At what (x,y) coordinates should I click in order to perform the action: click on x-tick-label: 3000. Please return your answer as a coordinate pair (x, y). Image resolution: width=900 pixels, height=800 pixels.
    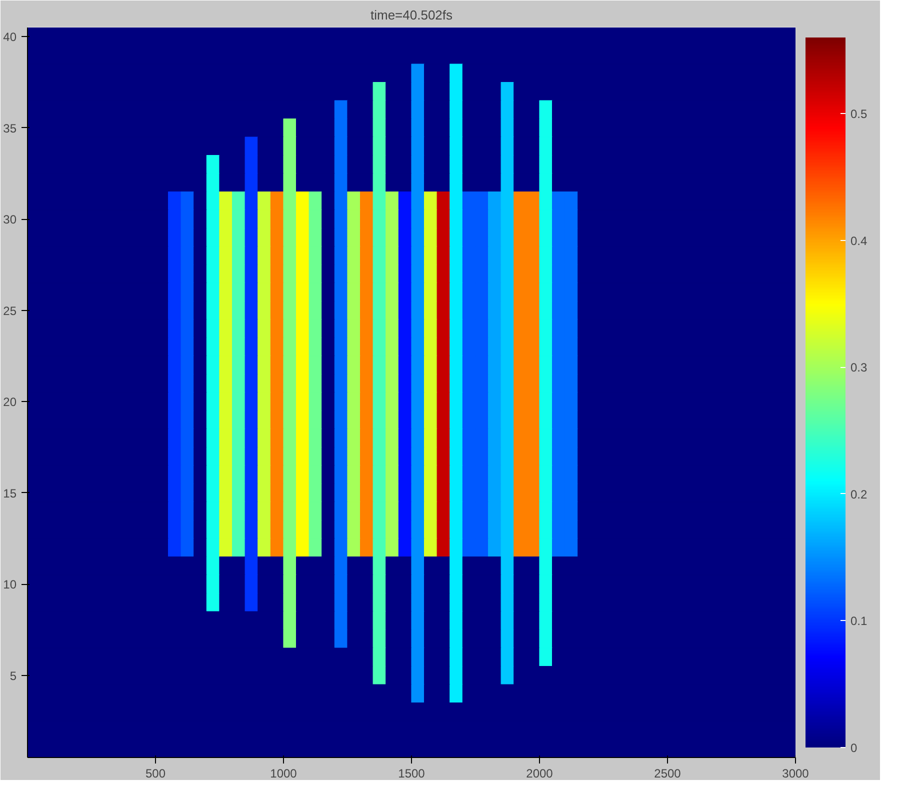
    Looking at the image, I should click on (796, 773).